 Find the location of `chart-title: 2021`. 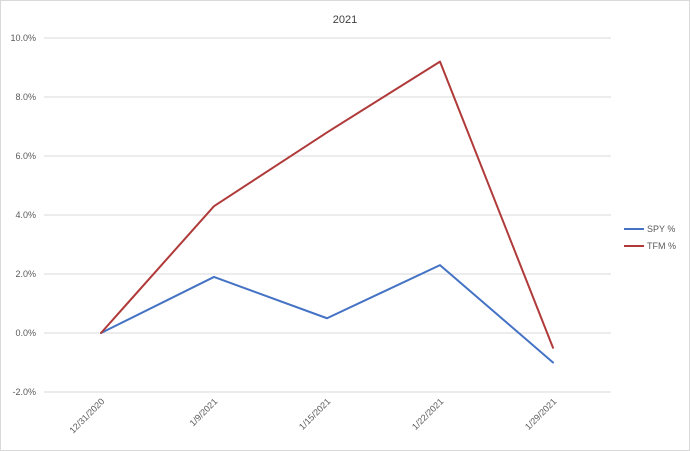

chart-title: 2021 is located at coordinates (345, 20).